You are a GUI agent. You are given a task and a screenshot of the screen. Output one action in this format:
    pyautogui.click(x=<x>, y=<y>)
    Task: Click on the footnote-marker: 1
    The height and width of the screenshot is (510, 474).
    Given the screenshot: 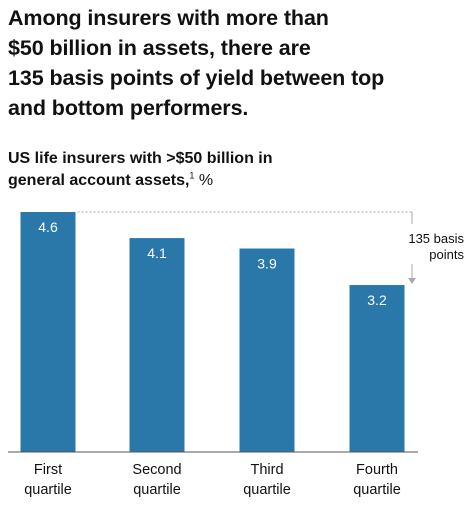 What is the action you would take?
    pyautogui.click(x=192, y=175)
    